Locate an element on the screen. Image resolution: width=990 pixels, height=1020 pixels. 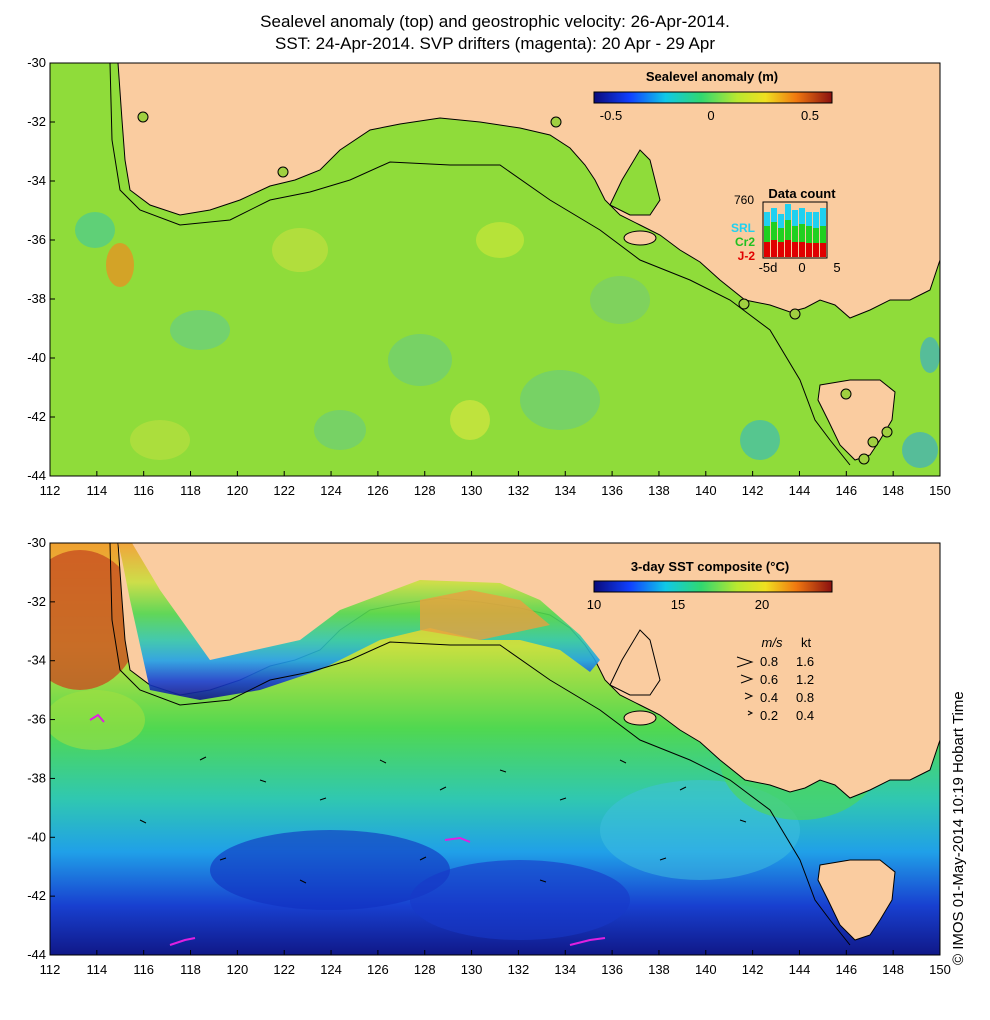
data-count-title: Data count is located at coordinates (802, 193).